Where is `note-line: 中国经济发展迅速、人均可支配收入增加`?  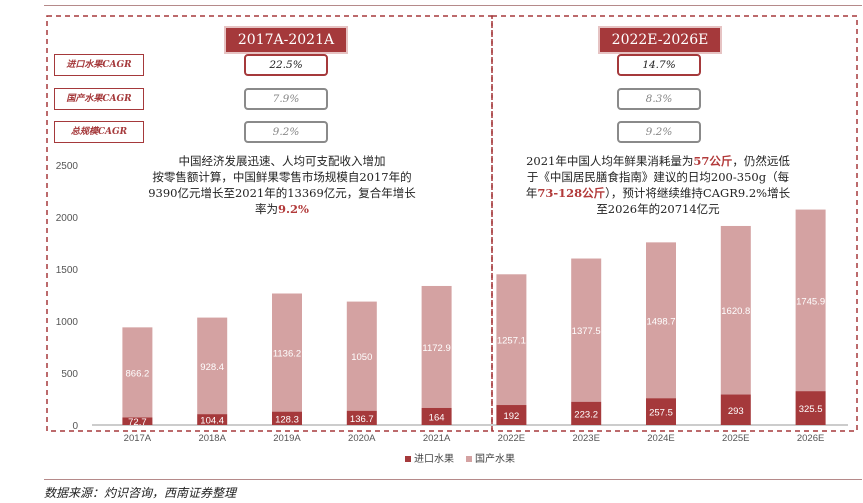
note-line: 中国经济发展迅速、人均可支配收入增加 is located at coordinates (282, 161).